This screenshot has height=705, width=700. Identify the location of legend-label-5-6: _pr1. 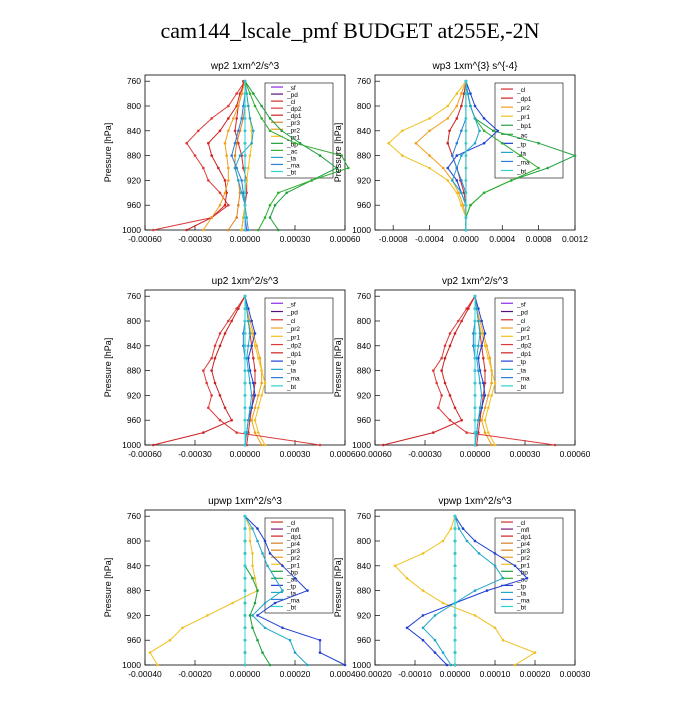
(523, 565).